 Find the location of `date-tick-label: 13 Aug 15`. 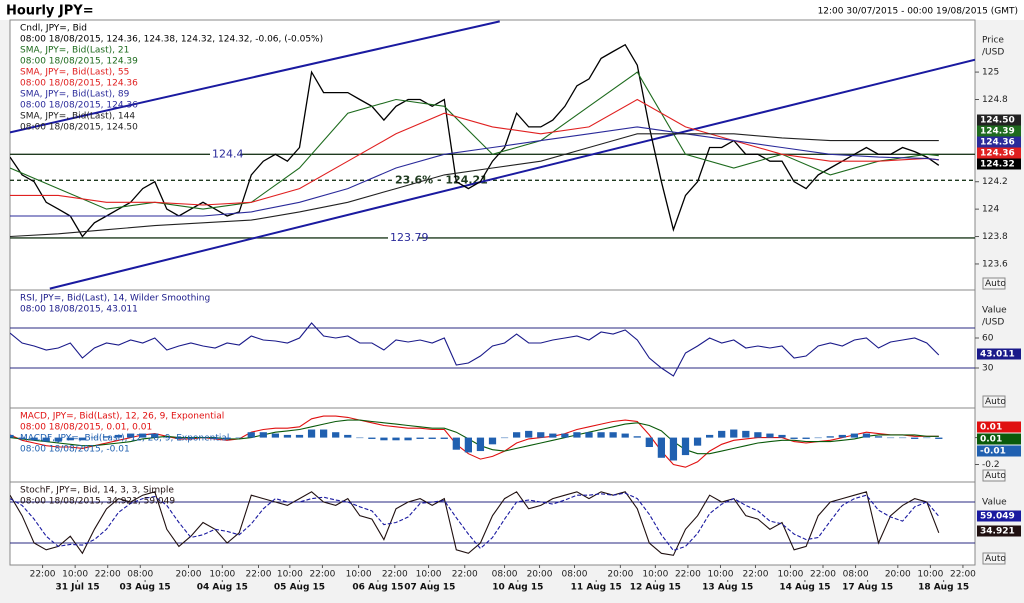

date-tick-label: 13 Aug 15 is located at coordinates (727, 588).